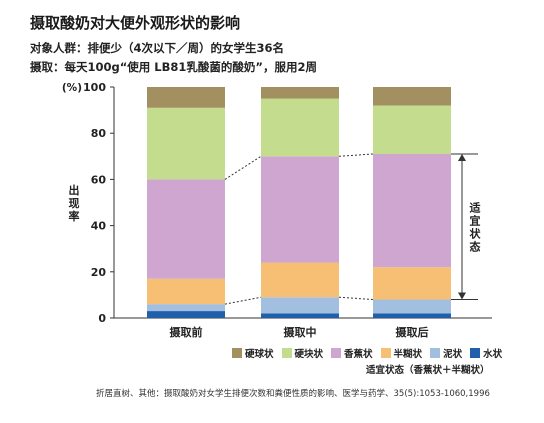 The width and height of the screenshot is (544, 423). I want to click on y-tick-label: 60, so click(99, 179).